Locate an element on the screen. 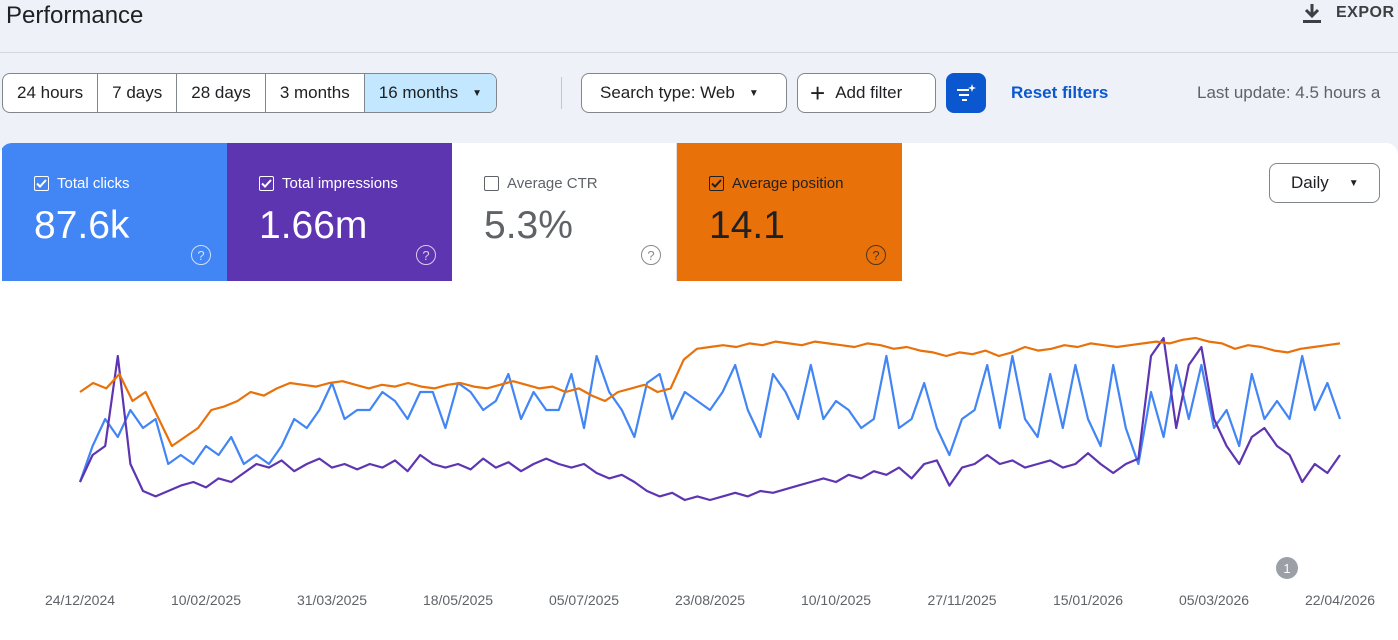 The image size is (1398, 640). add-filter-button: + Add filter is located at coordinates (866, 93).